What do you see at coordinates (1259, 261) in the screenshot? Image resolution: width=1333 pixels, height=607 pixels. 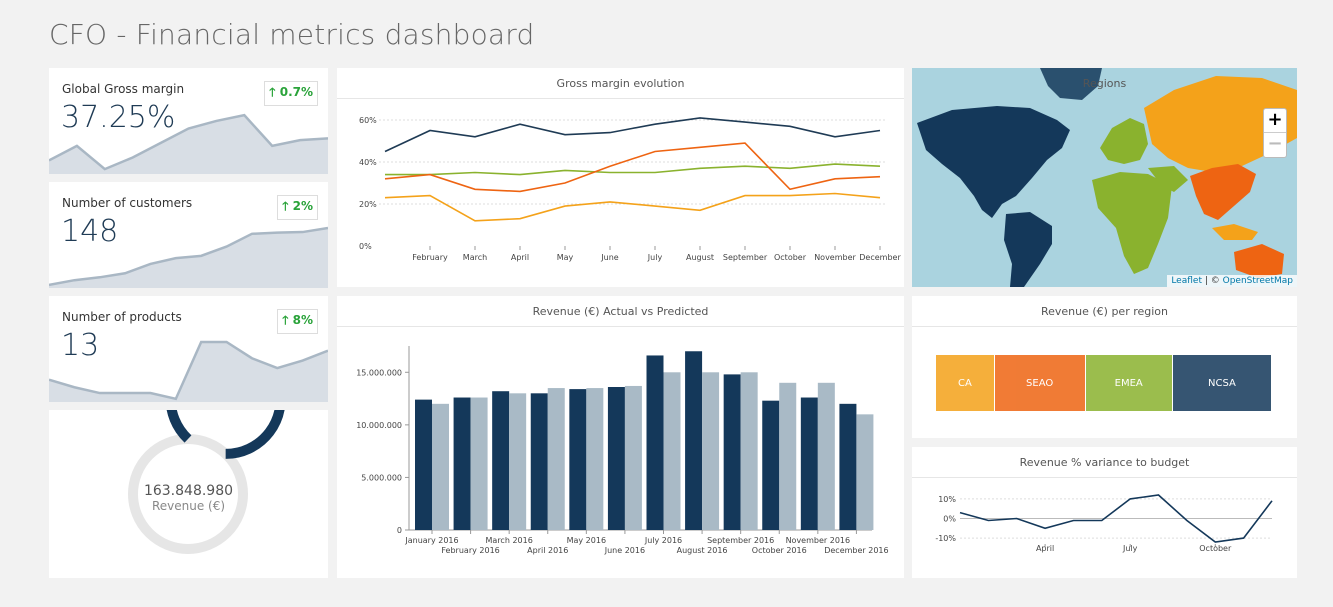 I see `region-australia` at bounding box center [1259, 261].